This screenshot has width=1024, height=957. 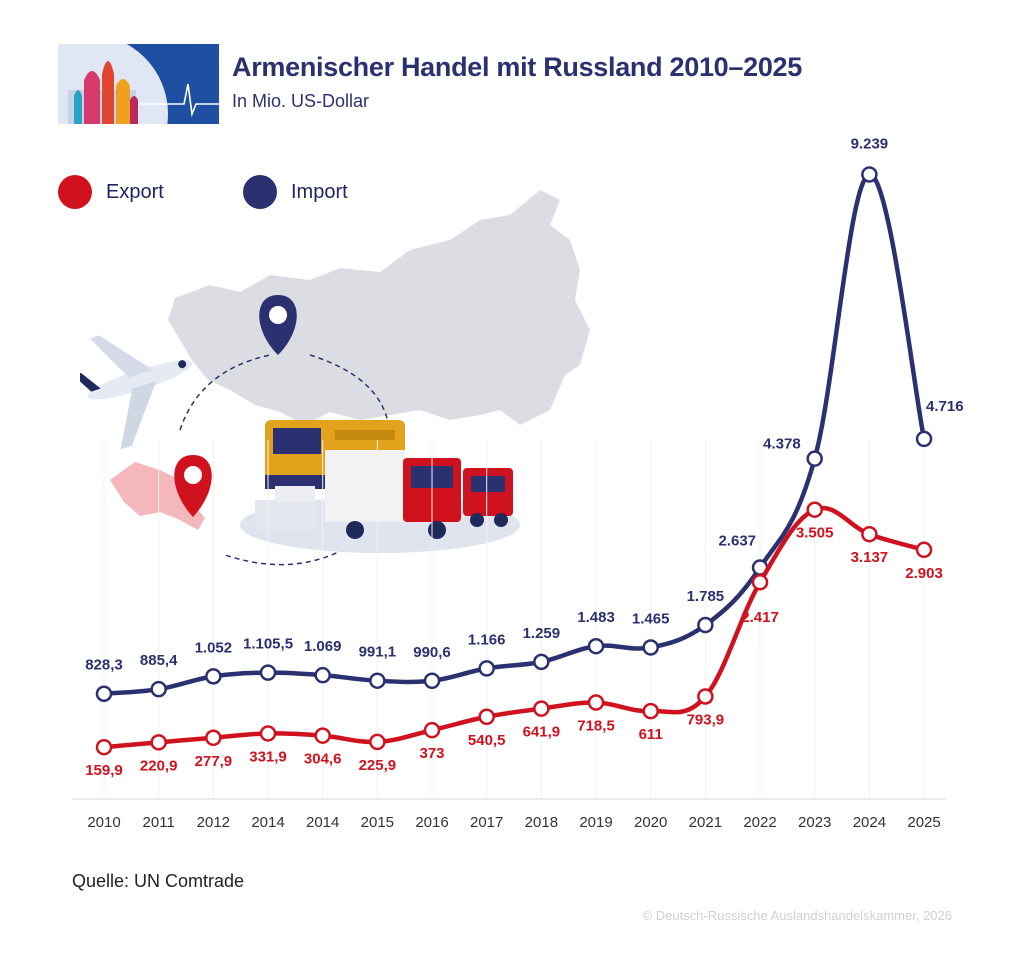 I want to click on x-tick-label: 2011, so click(x=159, y=822).